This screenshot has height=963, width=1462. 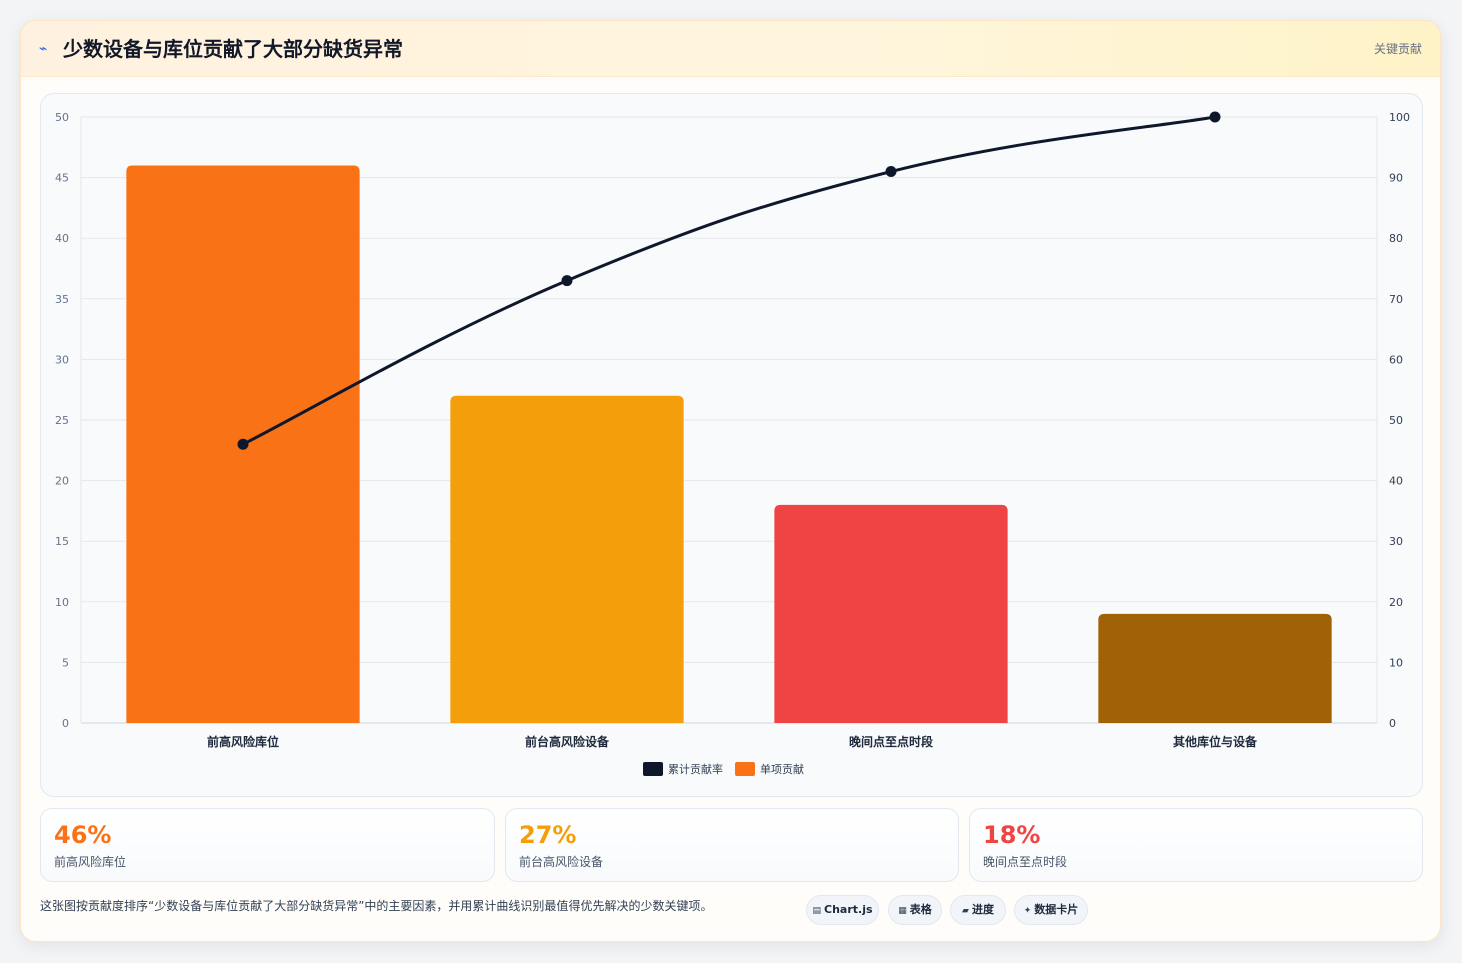 What do you see at coordinates (65, 723) in the screenshot?
I see `y-left-tick-label: 0` at bounding box center [65, 723].